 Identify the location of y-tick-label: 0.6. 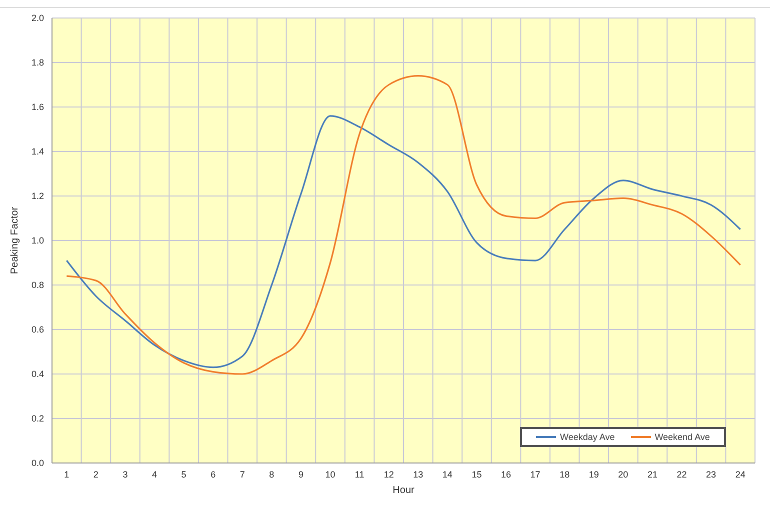
(37, 329).